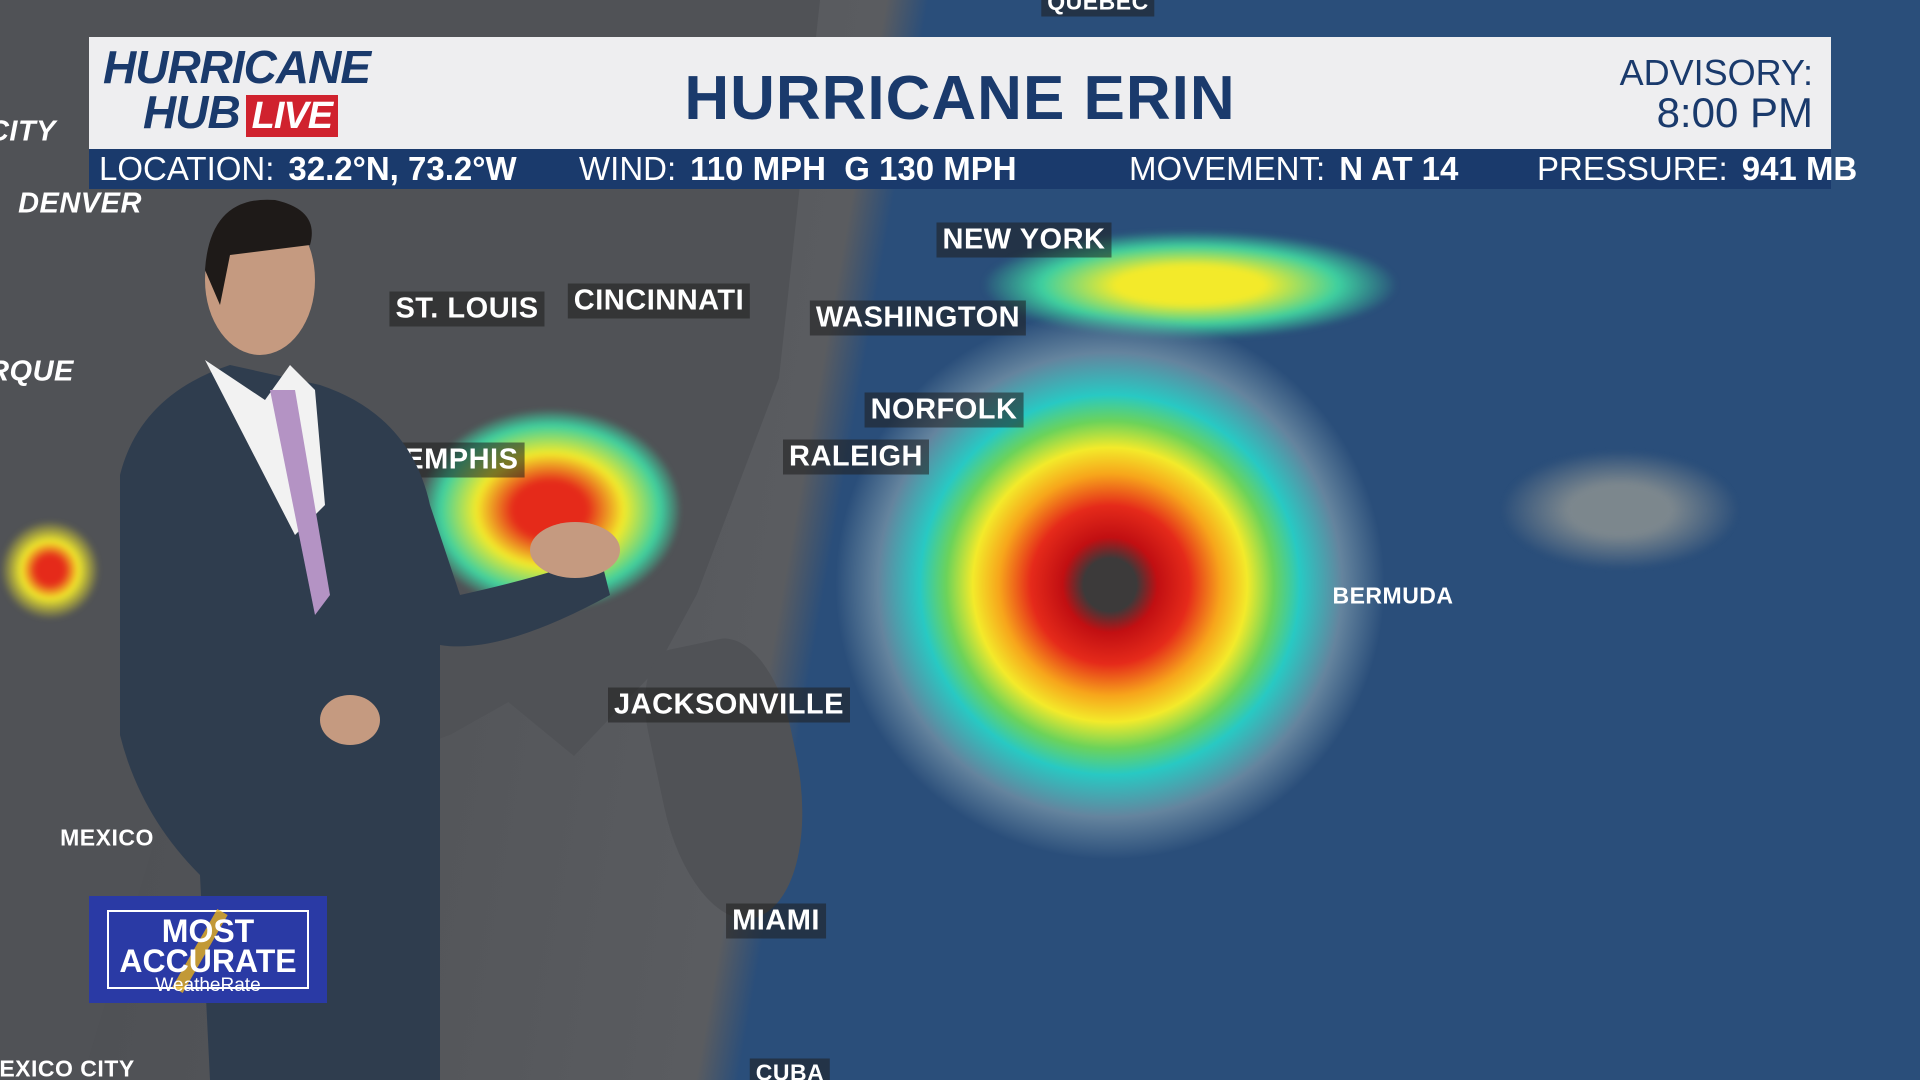  I want to click on map-label-miami: MIAMI, so click(776, 921).